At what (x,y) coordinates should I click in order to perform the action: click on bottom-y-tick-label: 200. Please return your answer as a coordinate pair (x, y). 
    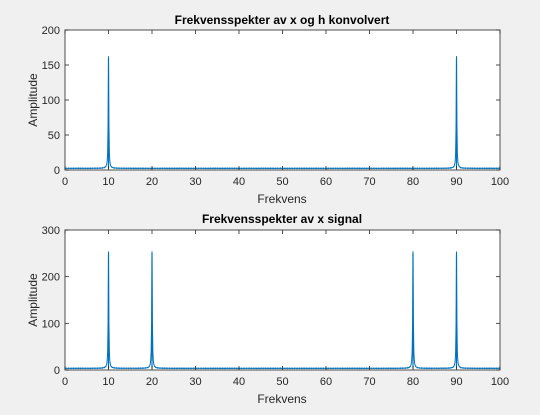
    Looking at the image, I should click on (51, 278).